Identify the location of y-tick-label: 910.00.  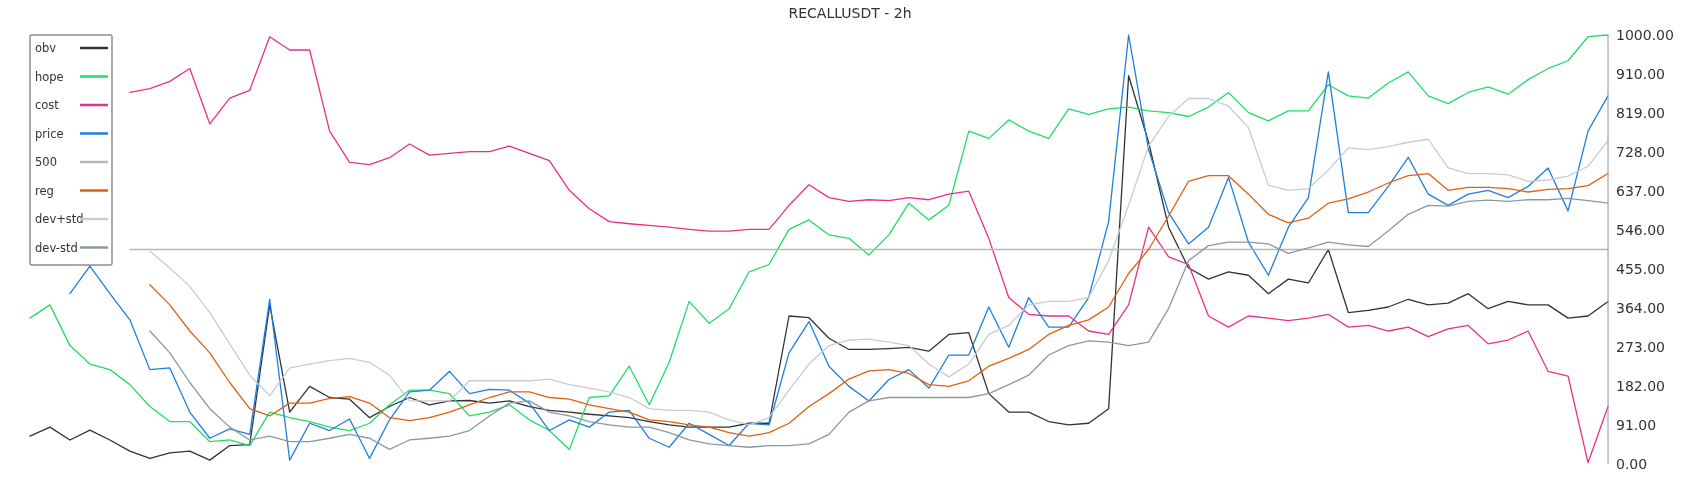
(1640, 73).